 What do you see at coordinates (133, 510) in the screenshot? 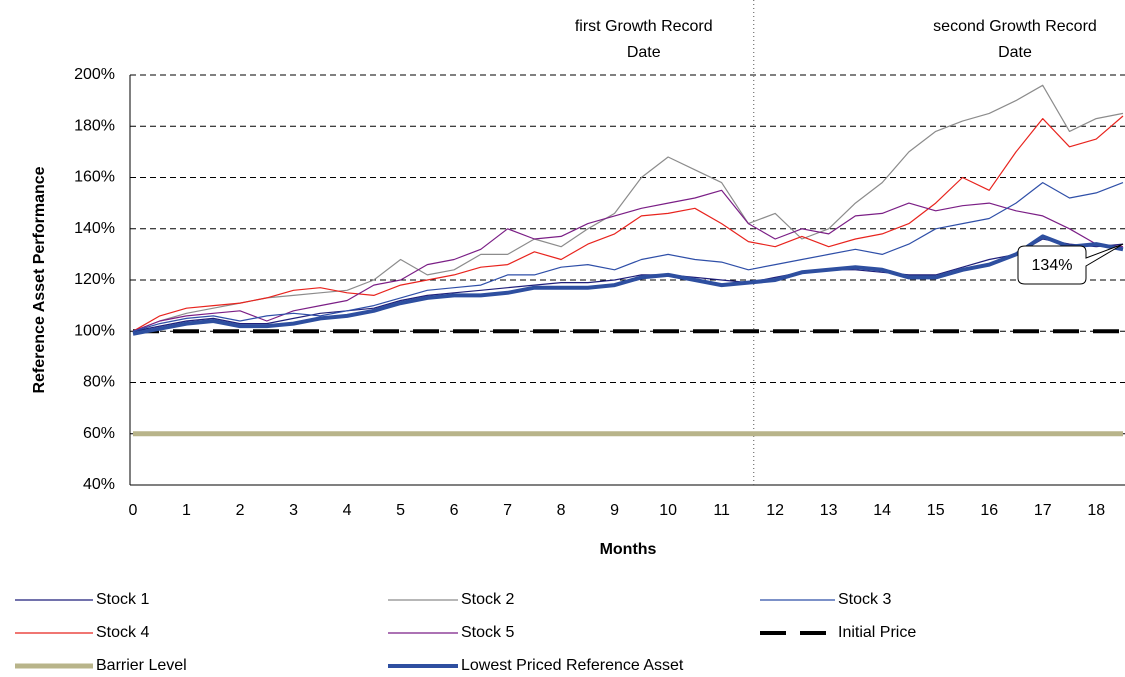
I see `x-tick-label: 0` at bounding box center [133, 510].